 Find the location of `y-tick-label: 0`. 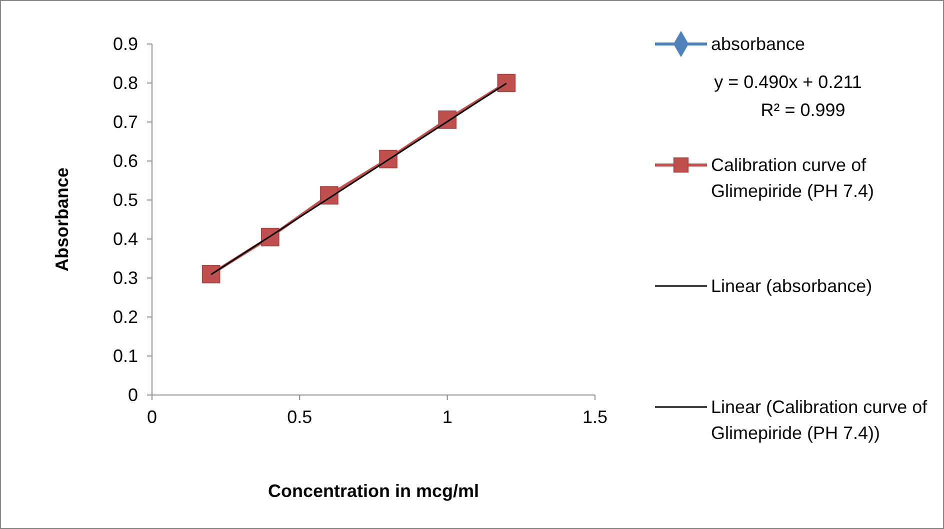

y-tick-label: 0 is located at coordinates (133, 394).